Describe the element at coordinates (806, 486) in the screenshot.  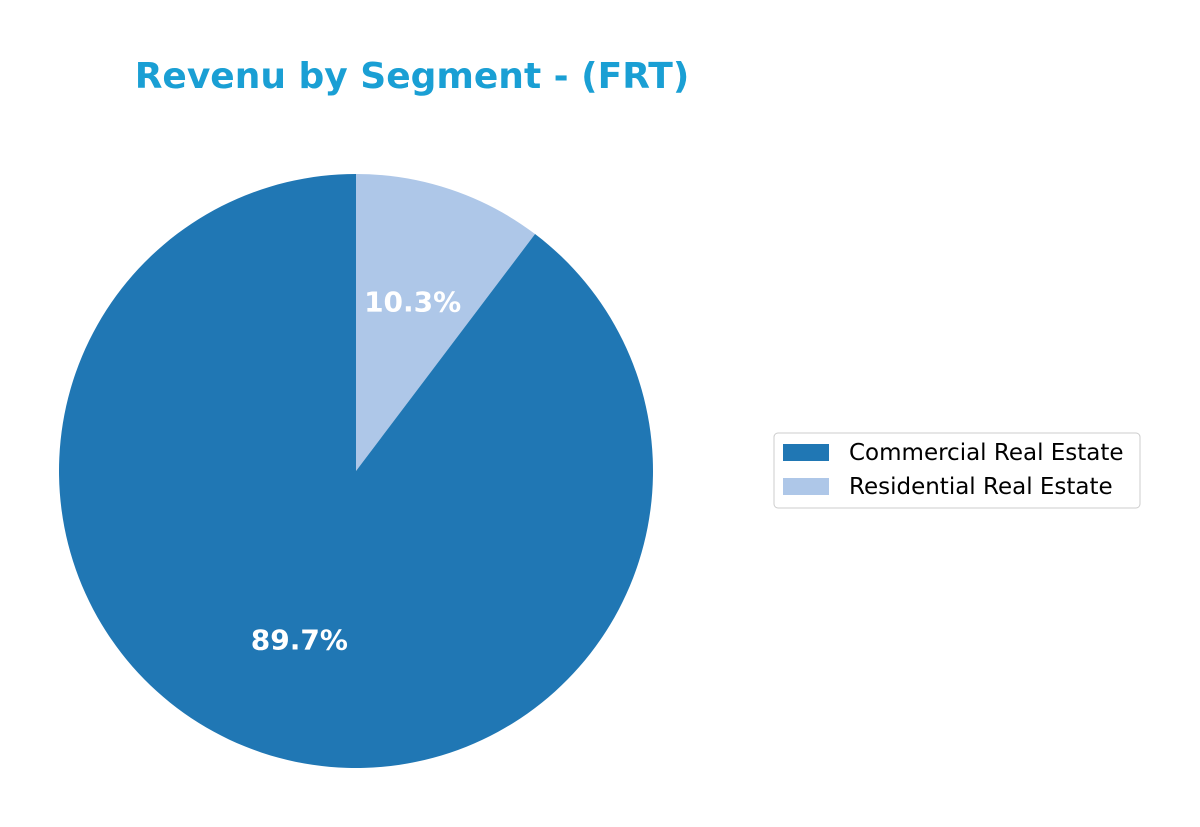
I see `legend-swatch-residential-real-estate` at that location.